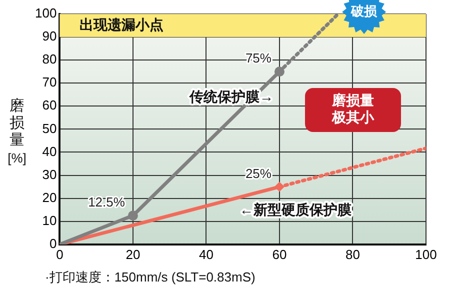  I want to click on callout-box: 磨损量极其小, so click(353, 110).